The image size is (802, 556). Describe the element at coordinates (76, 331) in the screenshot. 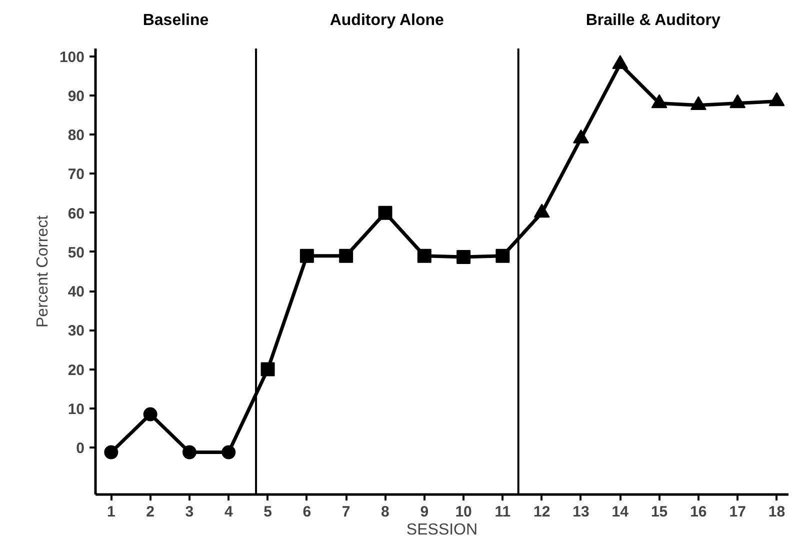

I see `y-tick-label: 30` at that location.